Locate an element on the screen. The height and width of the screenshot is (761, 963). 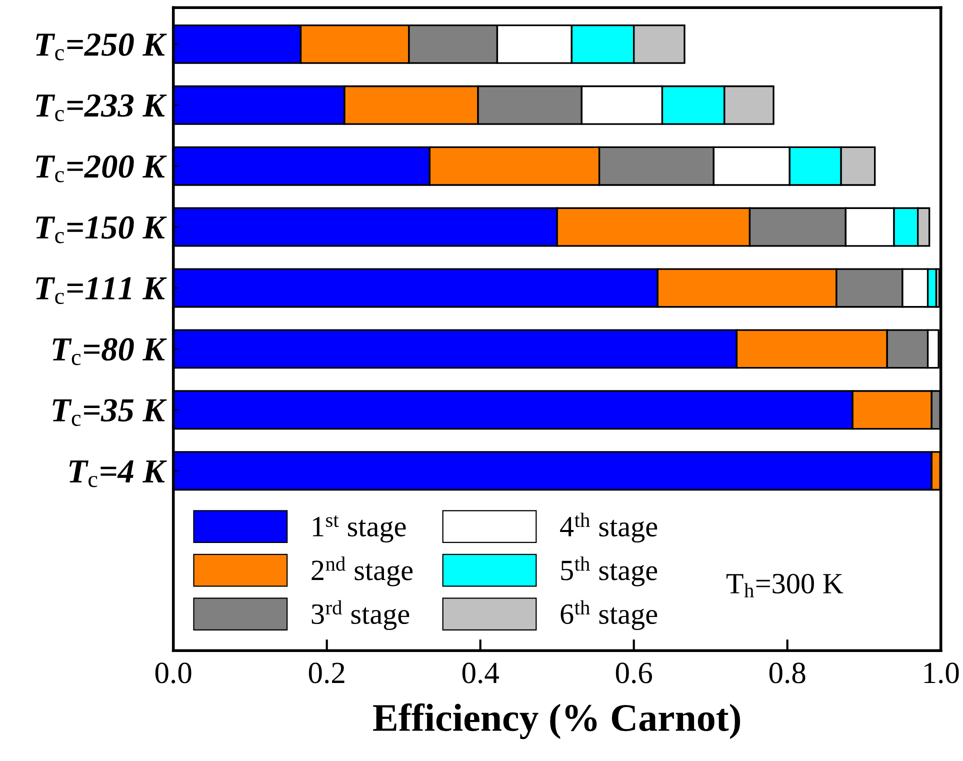
x-tick-label: 0.0 is located at coordinates (173, 673).